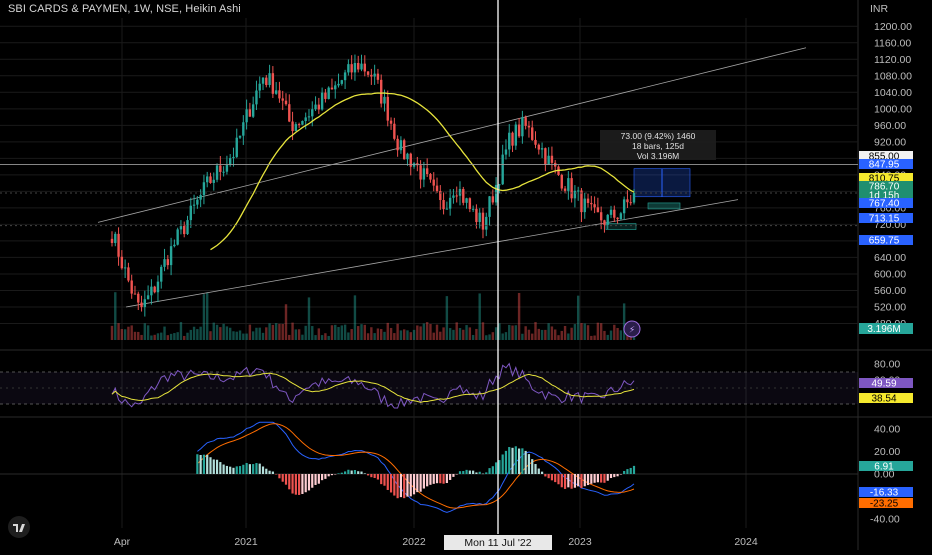 This screenshot has width=932, height=555. Describe the element at coordinates (883, 384) in the screenshot. I see `rsi-value-label: 49.59` at that location.